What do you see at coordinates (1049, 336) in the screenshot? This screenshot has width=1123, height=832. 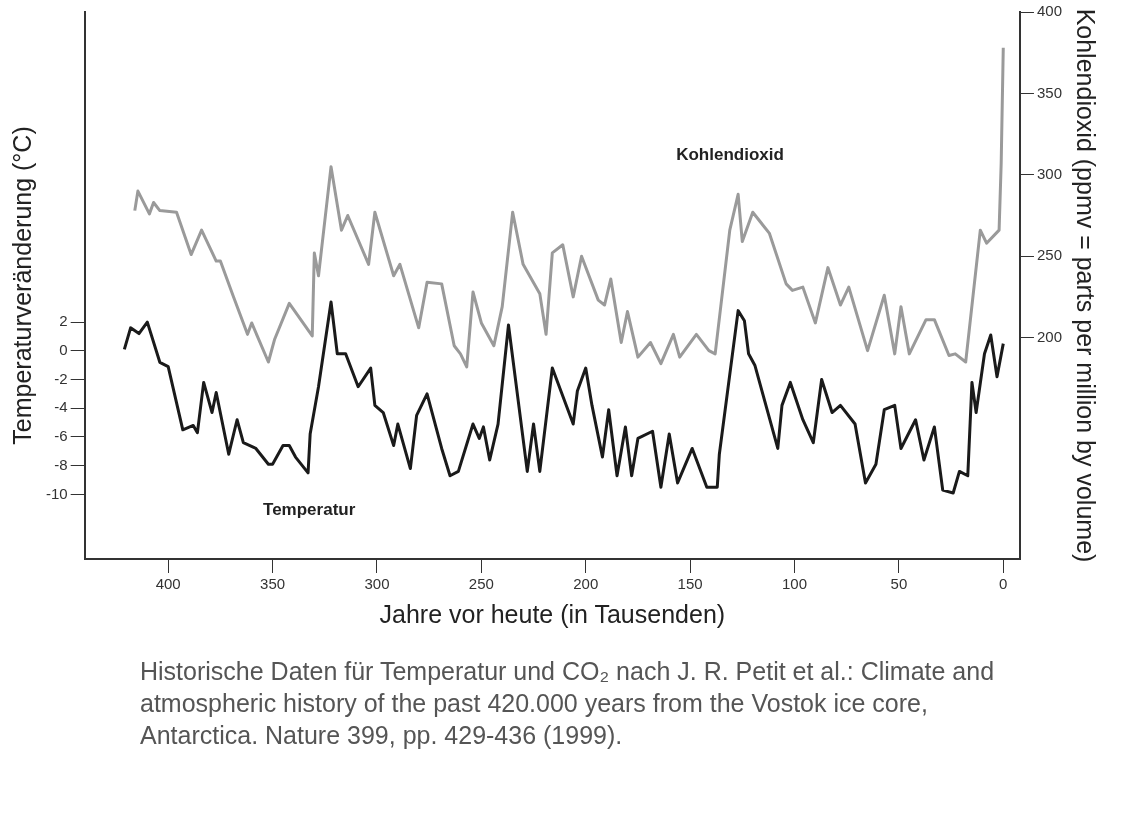 I see `y2-tick-label: 200` at bounding box center [1049, 336].